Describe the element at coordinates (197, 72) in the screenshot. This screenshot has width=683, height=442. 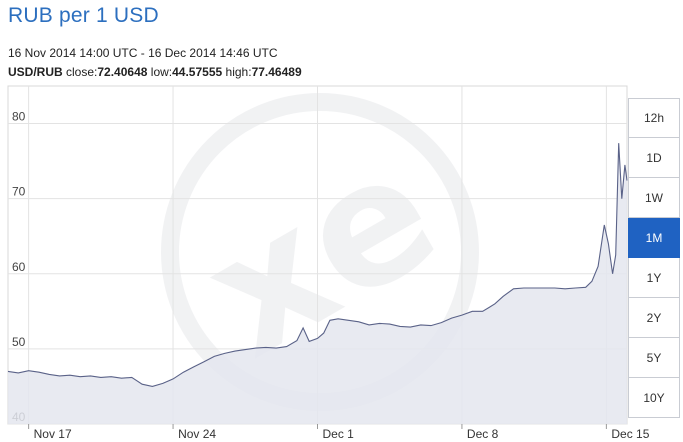
I see `low-value: 44.57555` at that location.